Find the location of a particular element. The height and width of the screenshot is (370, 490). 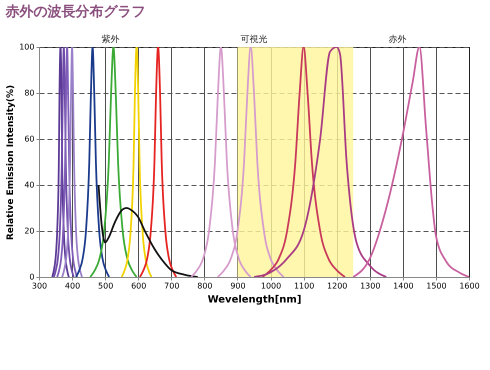

y-tick-label: 80 is located at coordinates (29, 93).